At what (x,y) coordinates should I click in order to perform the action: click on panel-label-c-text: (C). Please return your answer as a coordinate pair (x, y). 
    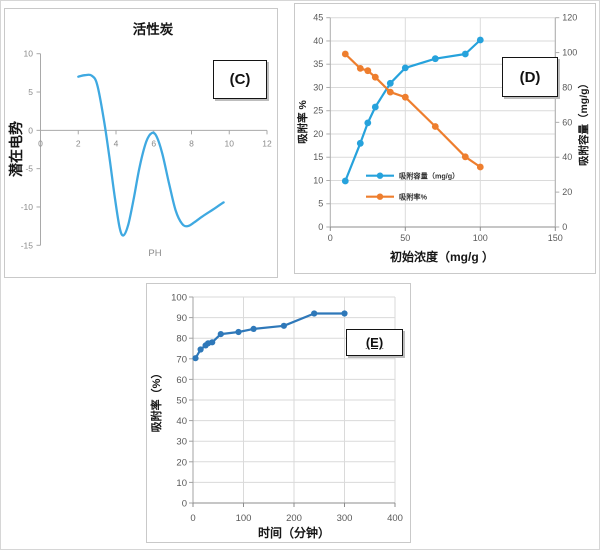
    Looking at the image, I should click on (240, 79).